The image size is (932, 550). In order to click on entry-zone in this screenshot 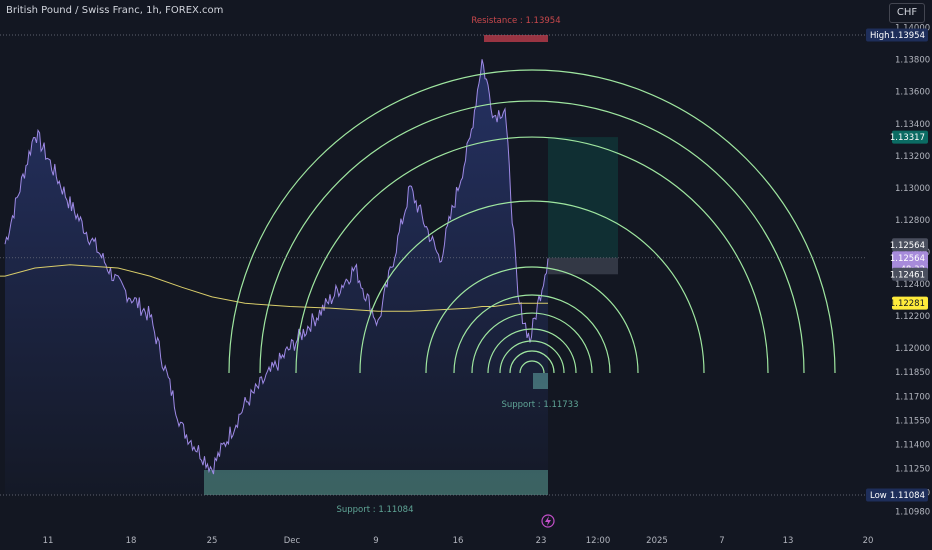, I will do `click(583, 266)`.